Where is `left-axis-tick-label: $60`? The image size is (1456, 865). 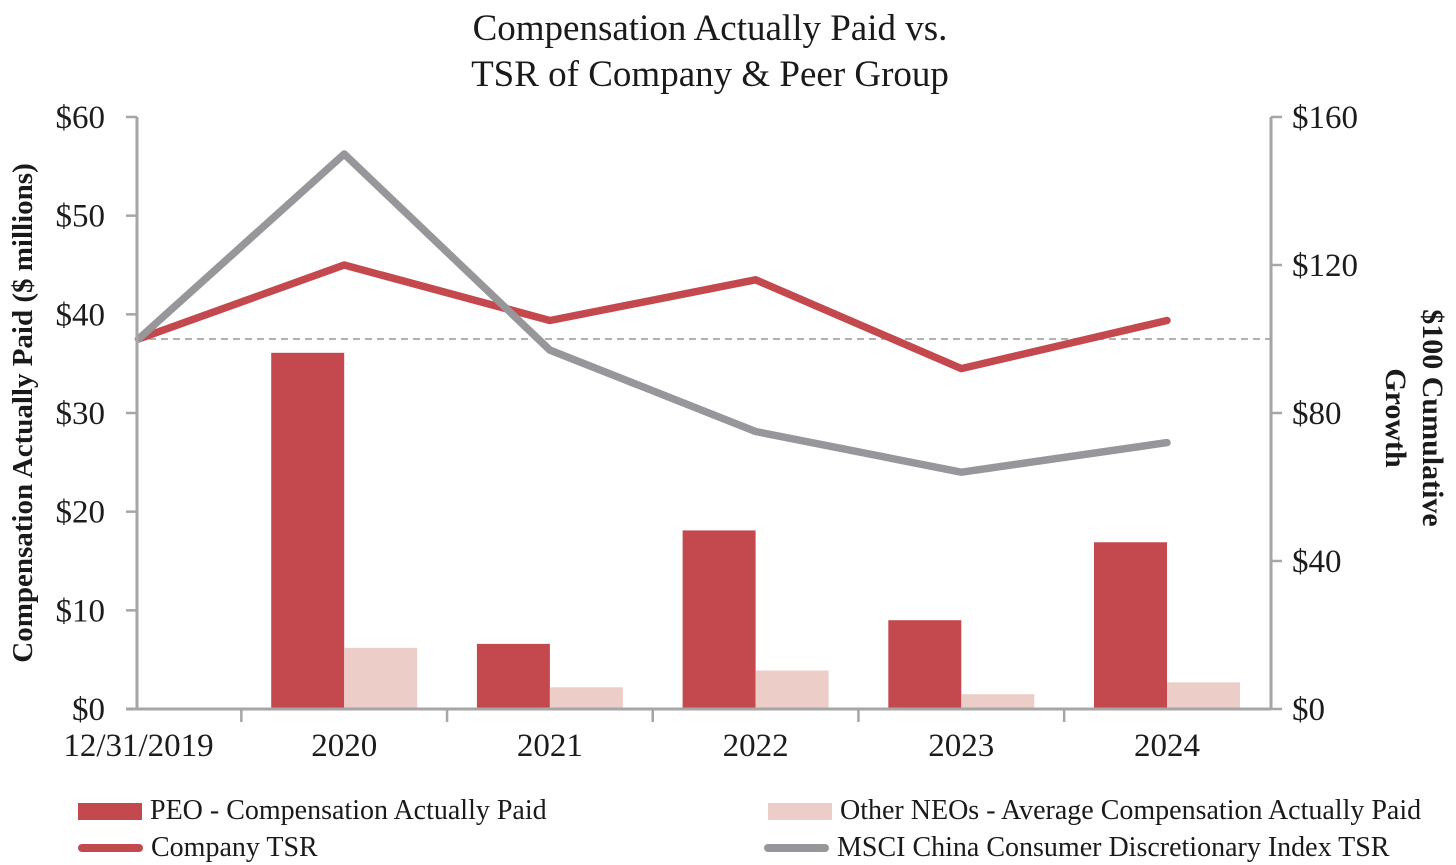 left-axis-tick-label: $60 is located at coordinates (81, 118).